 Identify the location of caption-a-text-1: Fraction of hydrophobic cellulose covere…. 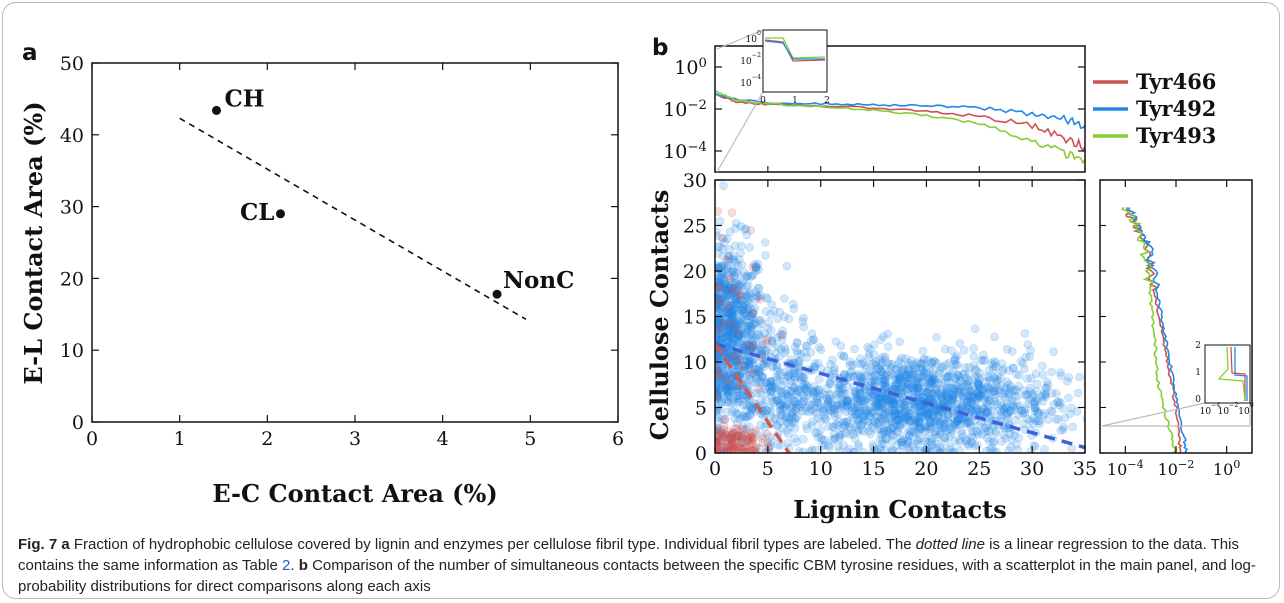
(492, 544).